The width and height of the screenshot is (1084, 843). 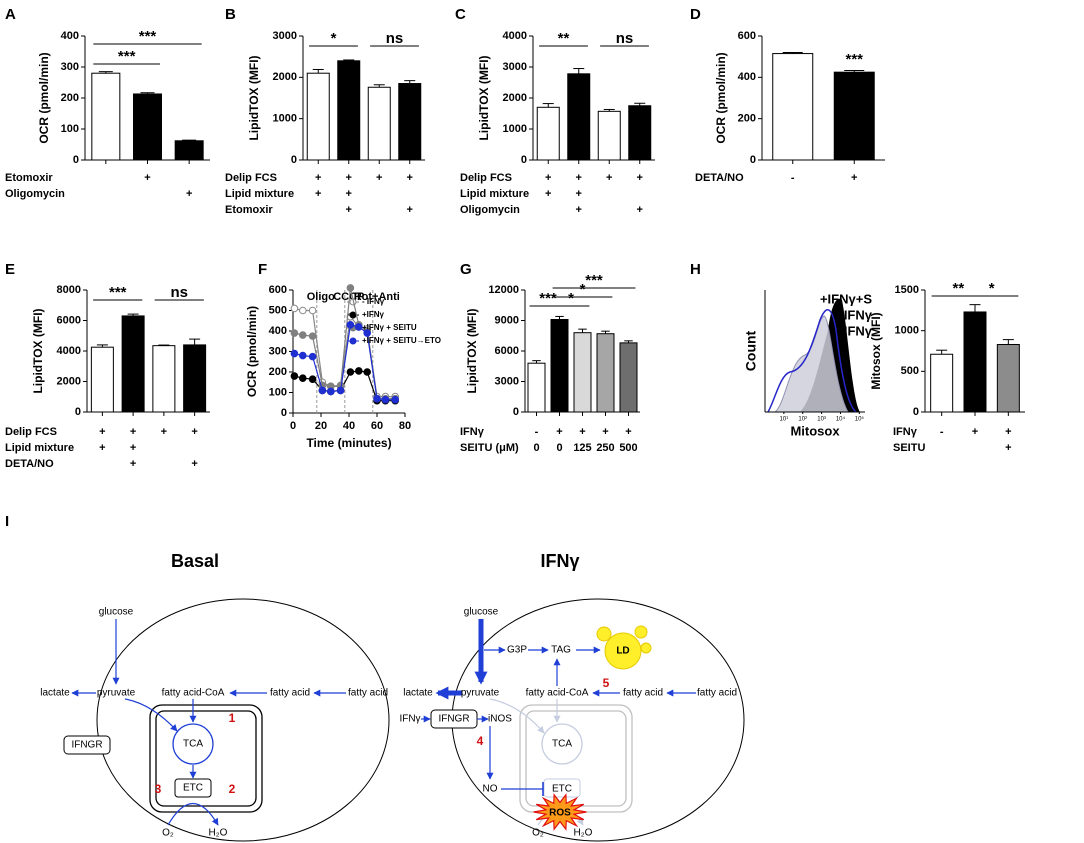 What do you see at coordinates (695, 14) in the screenshot?
I see `panel-letter: D` at bounding box center [695, 14].